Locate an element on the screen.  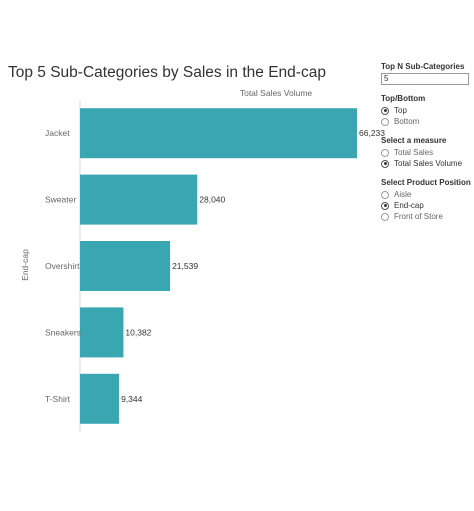
radio-total-sales: Total Sales is located at coordinates (426, 152).